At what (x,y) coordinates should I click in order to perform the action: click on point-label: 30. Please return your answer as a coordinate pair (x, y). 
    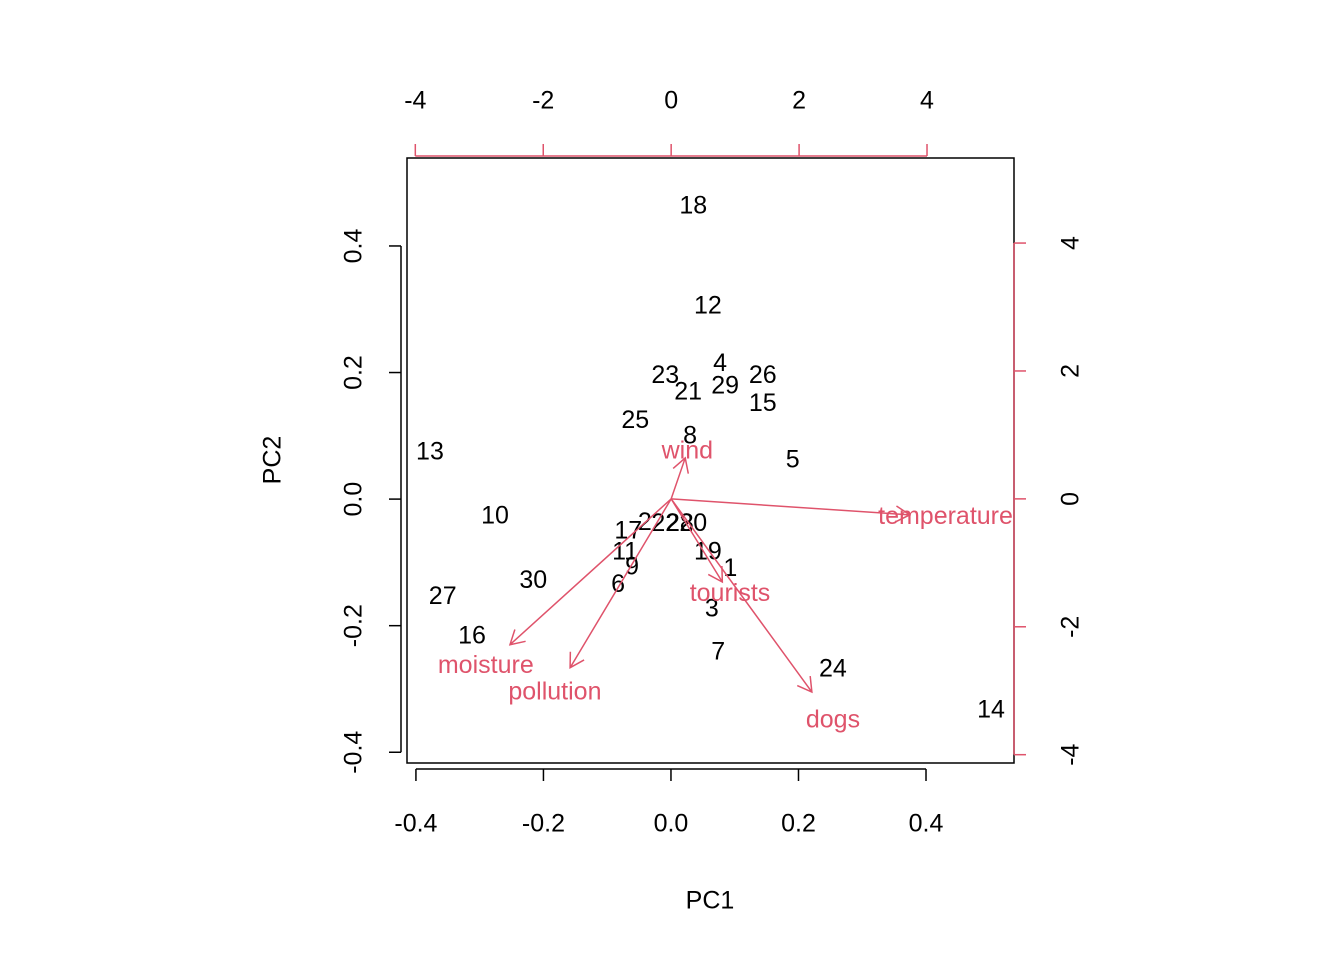
    Looking at the image, I should click on (533, 580).